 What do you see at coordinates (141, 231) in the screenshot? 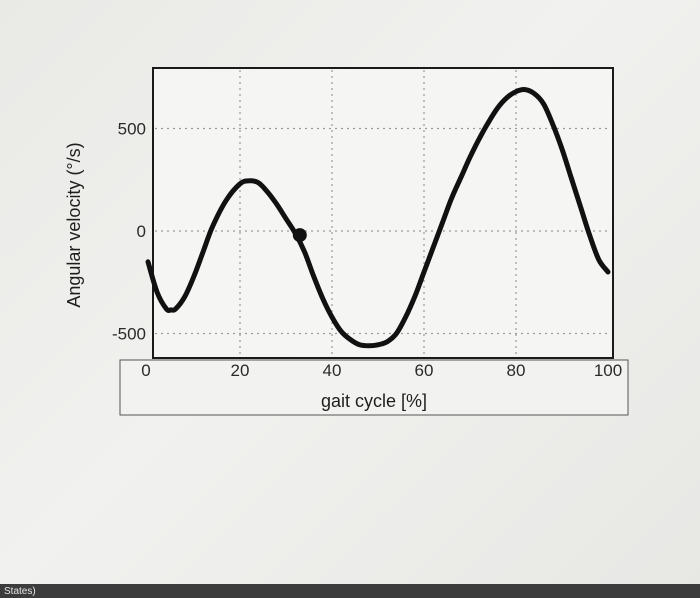
I see `y-tick-label: 0` at bounding box center [141, 231].